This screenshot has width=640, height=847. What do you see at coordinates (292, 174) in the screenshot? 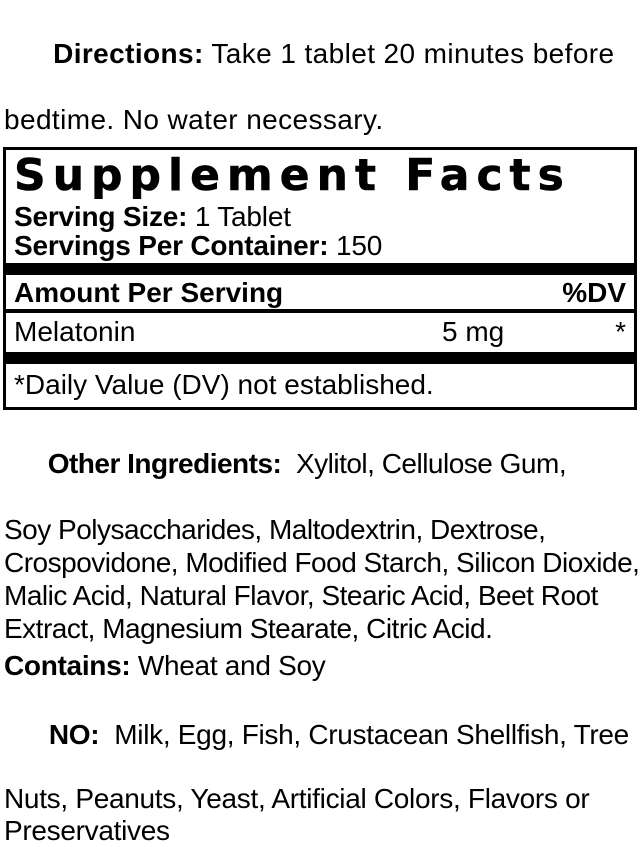
I see `supplement-facts-title: Supplement Facts` at bounding box center [292, 174].